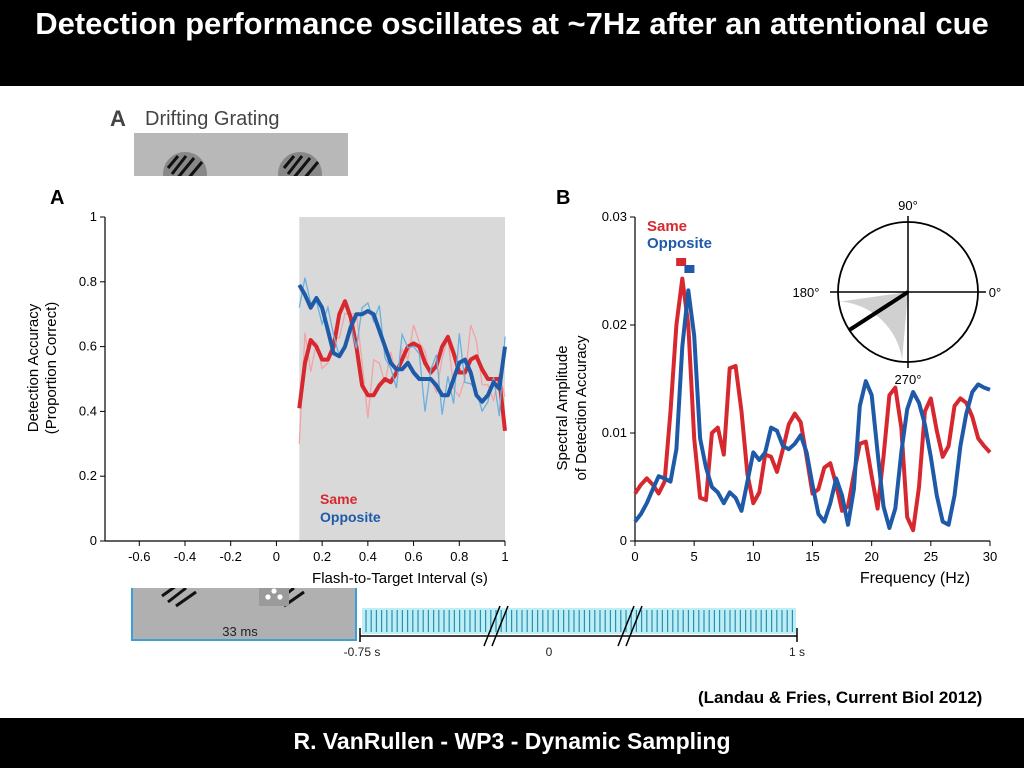 The height and width of the screenshot is (768, 1024). What do you see at coordinates (614, 432) in the screenshot?
I see `chart-b-y-tick-label: 0.01` at bounding box center [614, 432].